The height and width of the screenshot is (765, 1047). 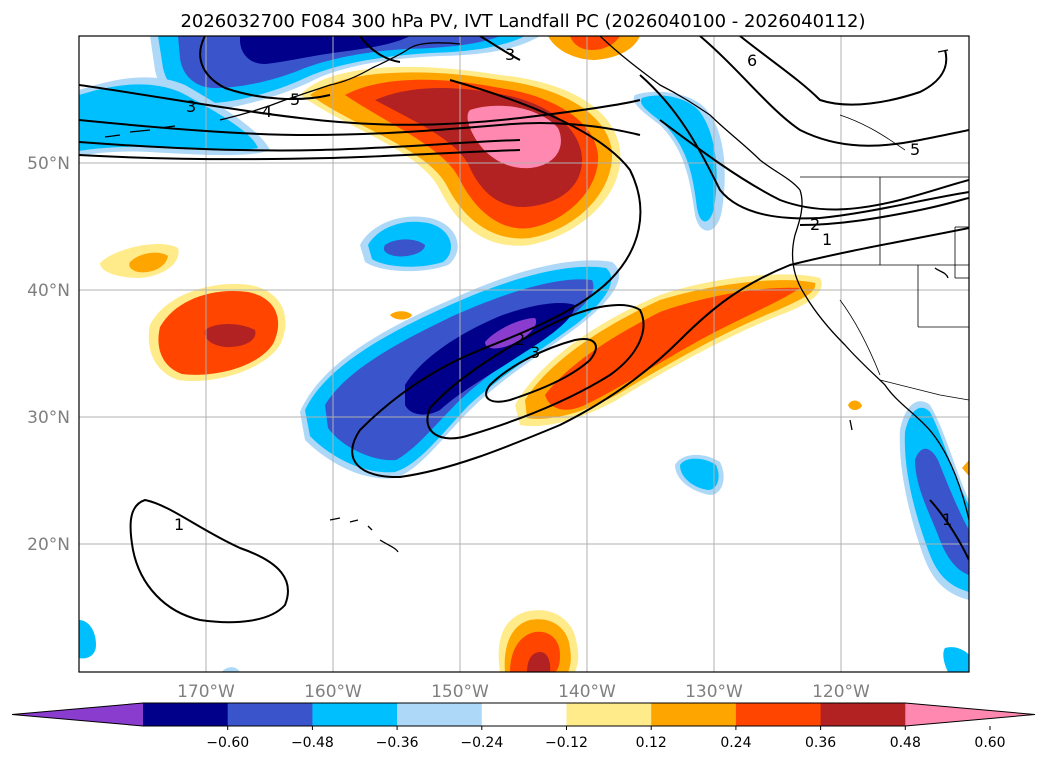 I want to click on colorbar-tick-label: 0.36, so click(x=820, y=743).